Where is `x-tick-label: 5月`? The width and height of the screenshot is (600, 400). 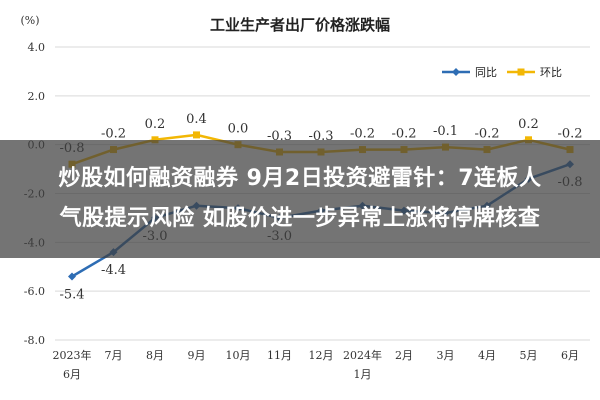
x-tick-label: 5月 is located at coordinates (529, 355).